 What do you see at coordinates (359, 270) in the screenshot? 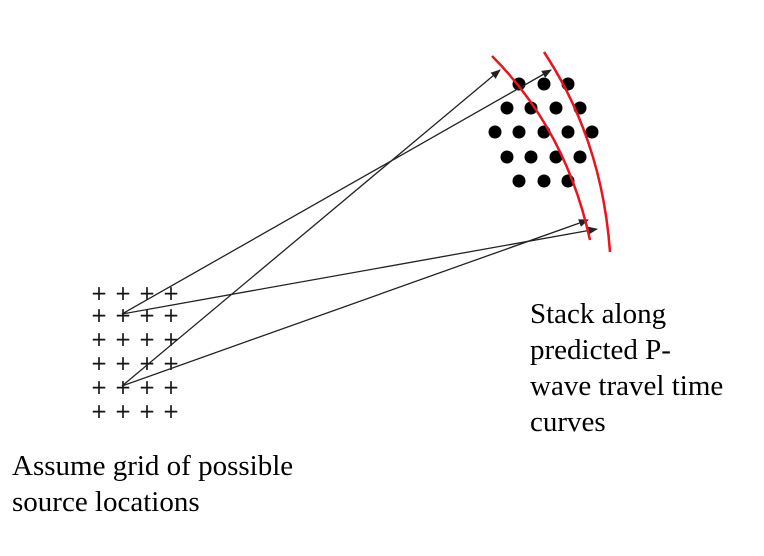
I see `ray-arrow` at bounding box center [359, 270].